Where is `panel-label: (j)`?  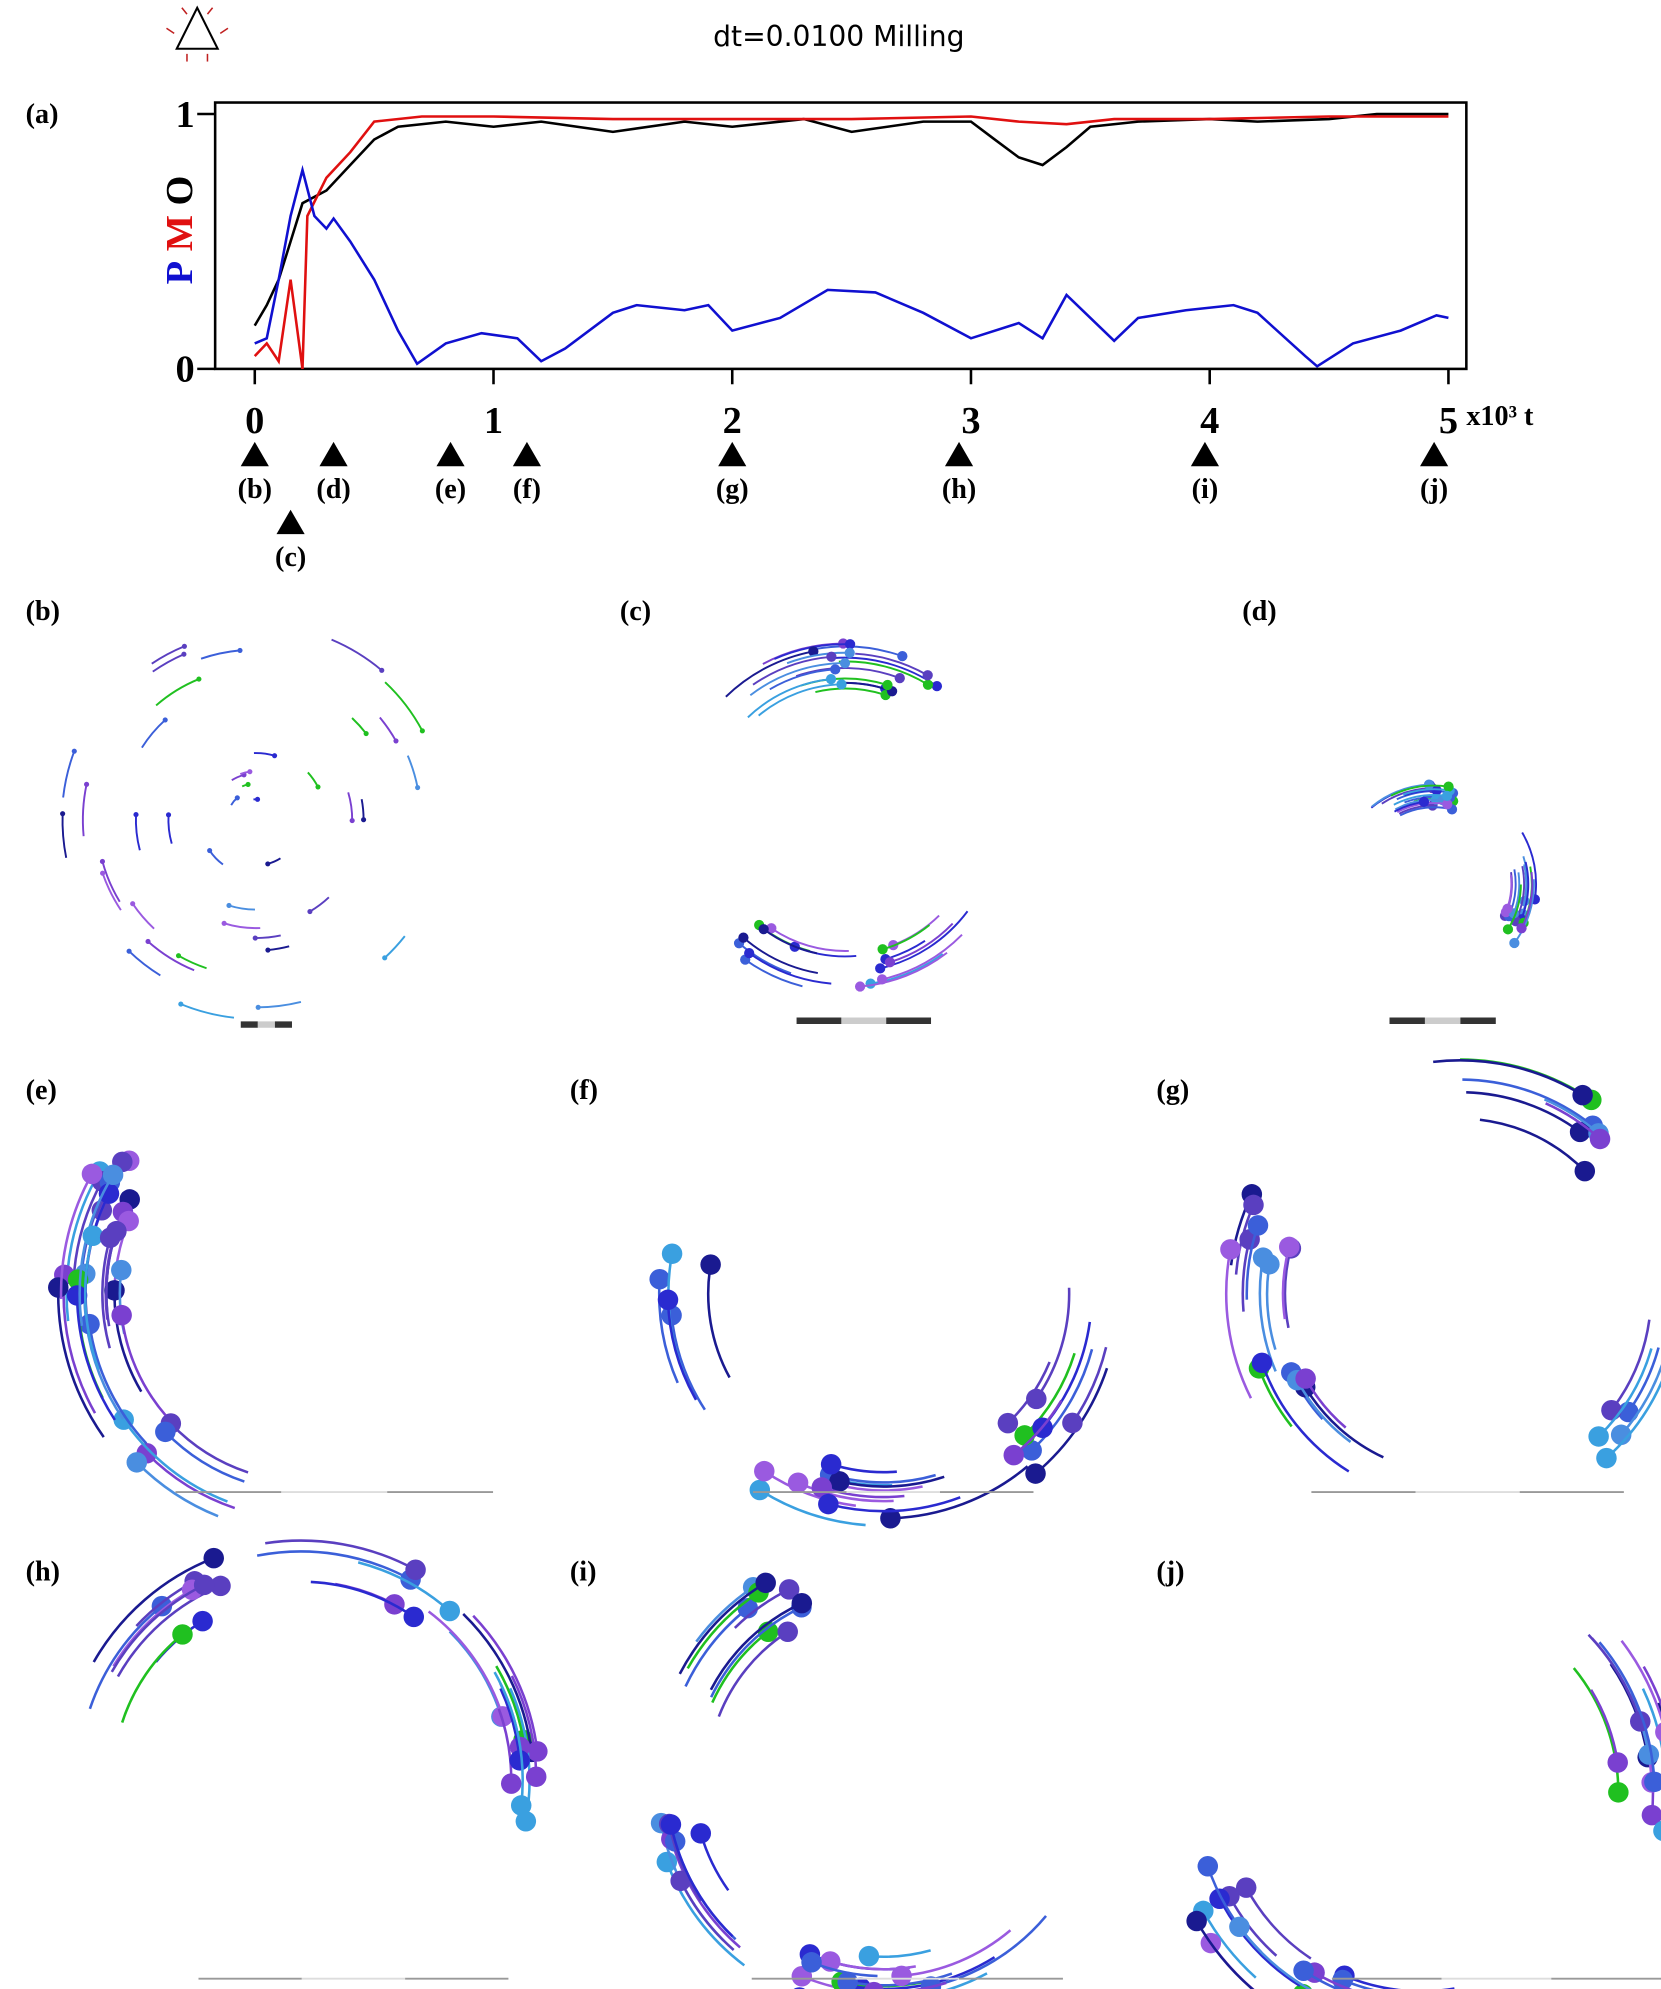
panel-label: (j) is located at coordinates (1170, 1571).